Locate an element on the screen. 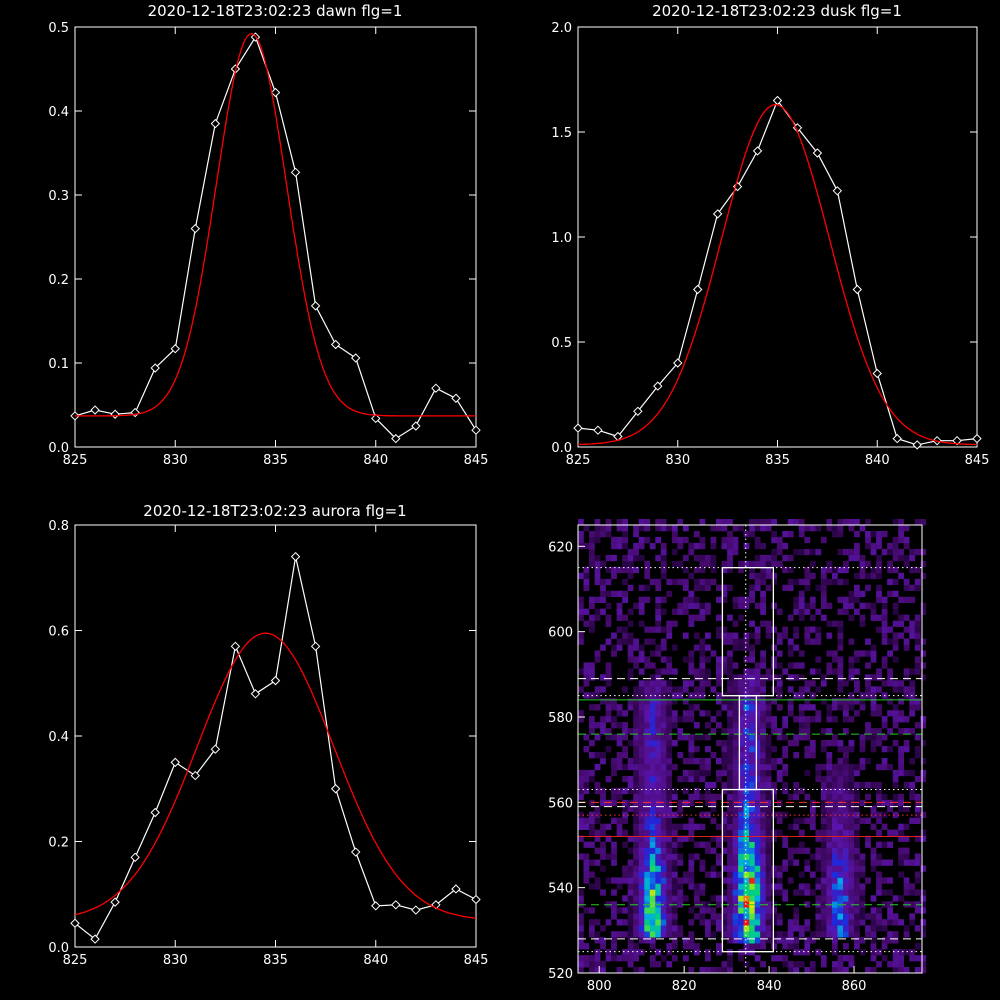  y-tick-label: 0.5 is located at coordinates (561, 343).